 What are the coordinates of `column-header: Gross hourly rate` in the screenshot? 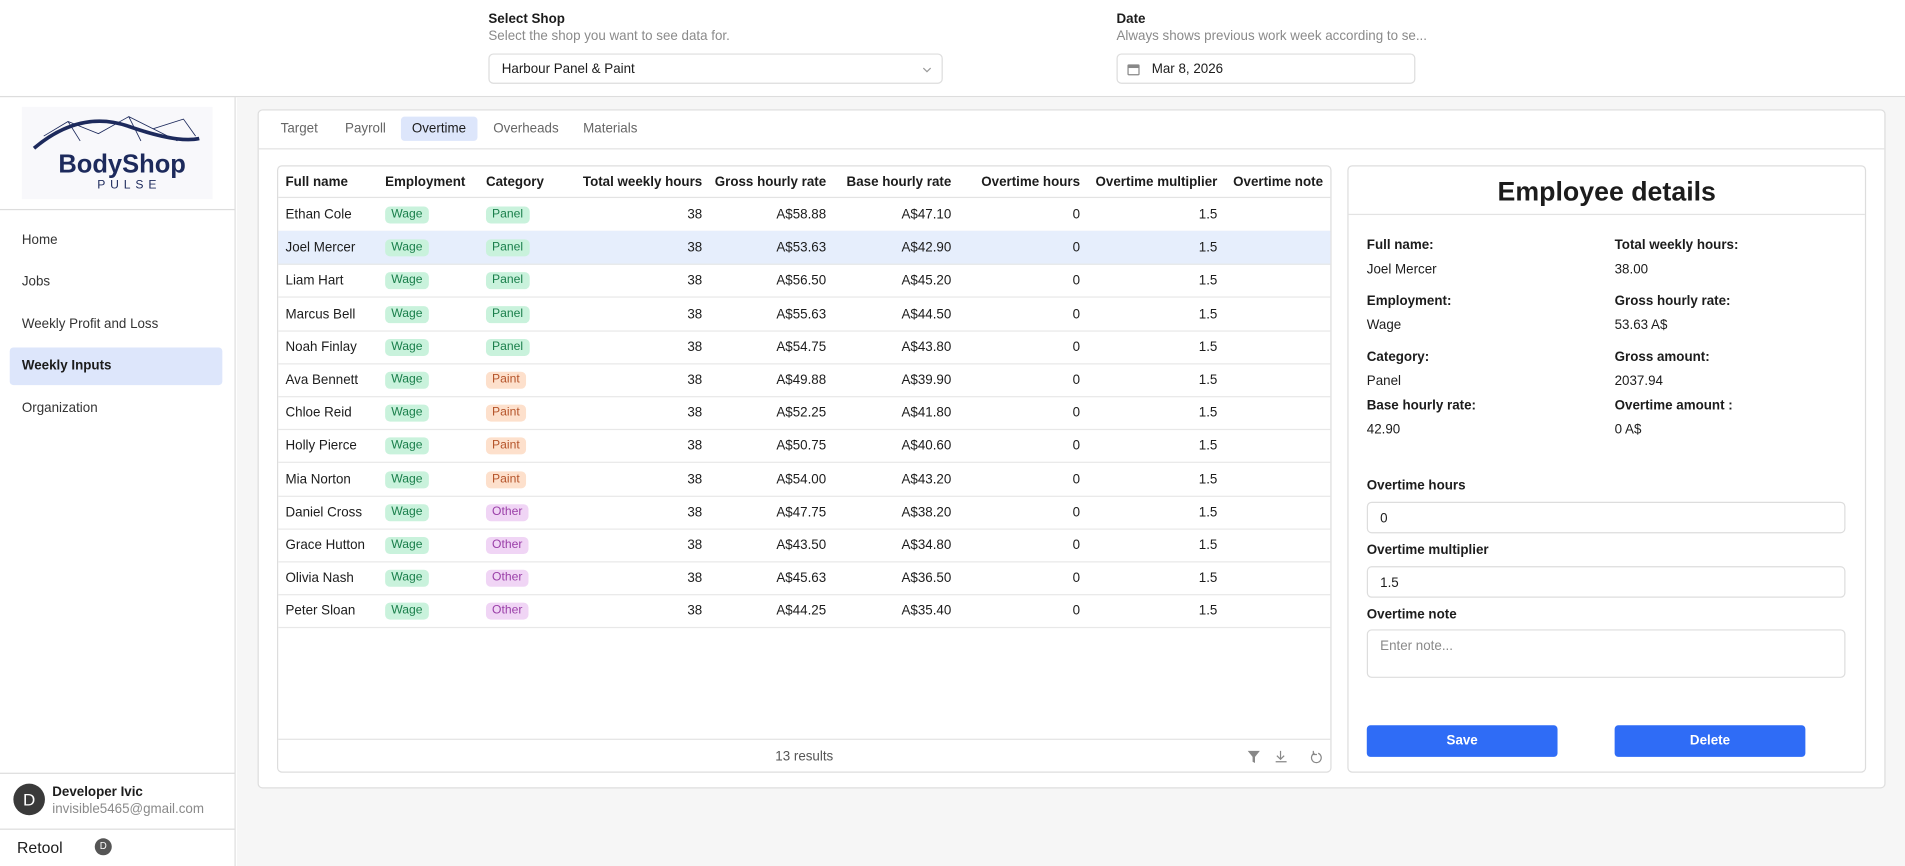 It's located at (770, 182).